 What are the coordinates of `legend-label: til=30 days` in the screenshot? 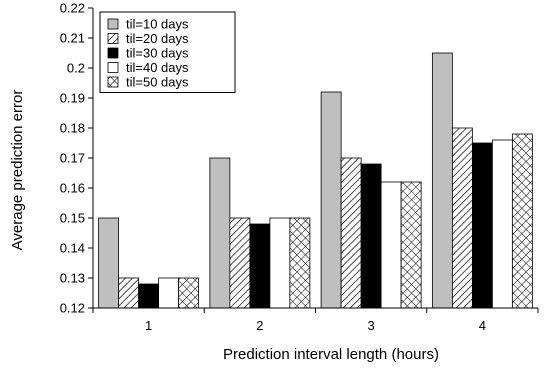 It's located at (157, 53).